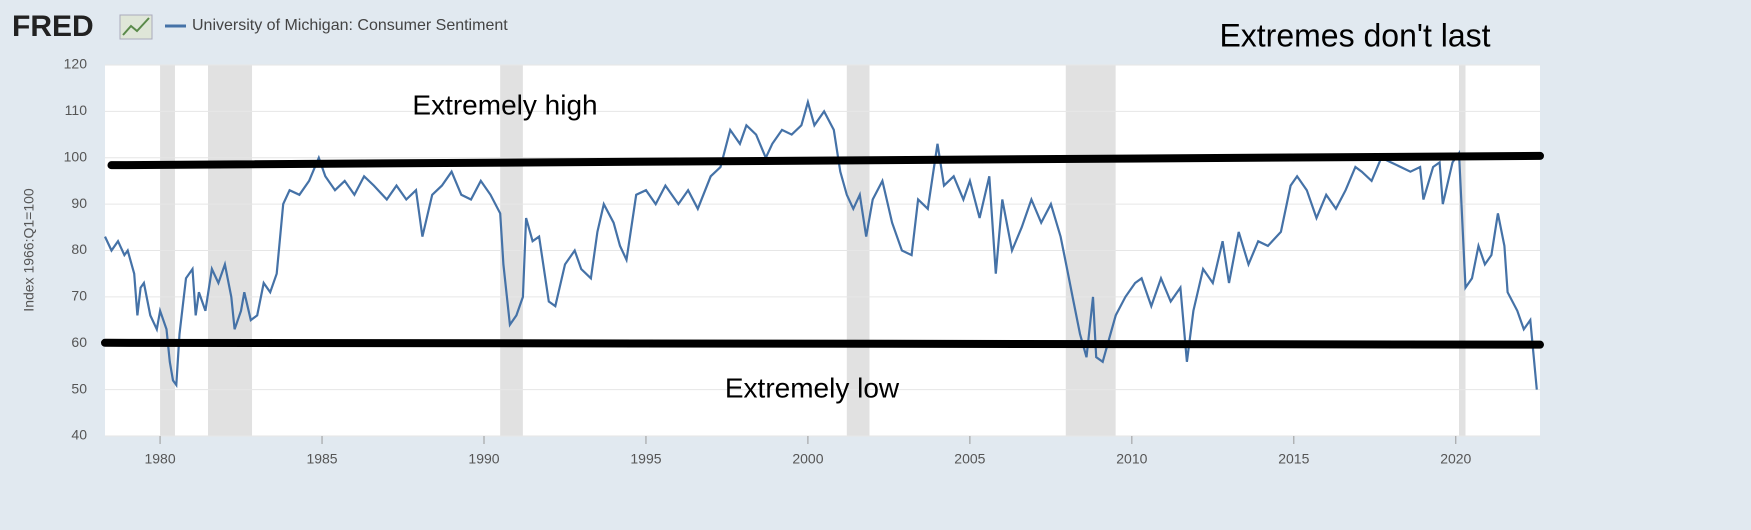 This screenshot has height=530, width=1751. Describe the element at coordinates (159, 459) in the screenshot. I see `x-tick-label: 1980` at that location.